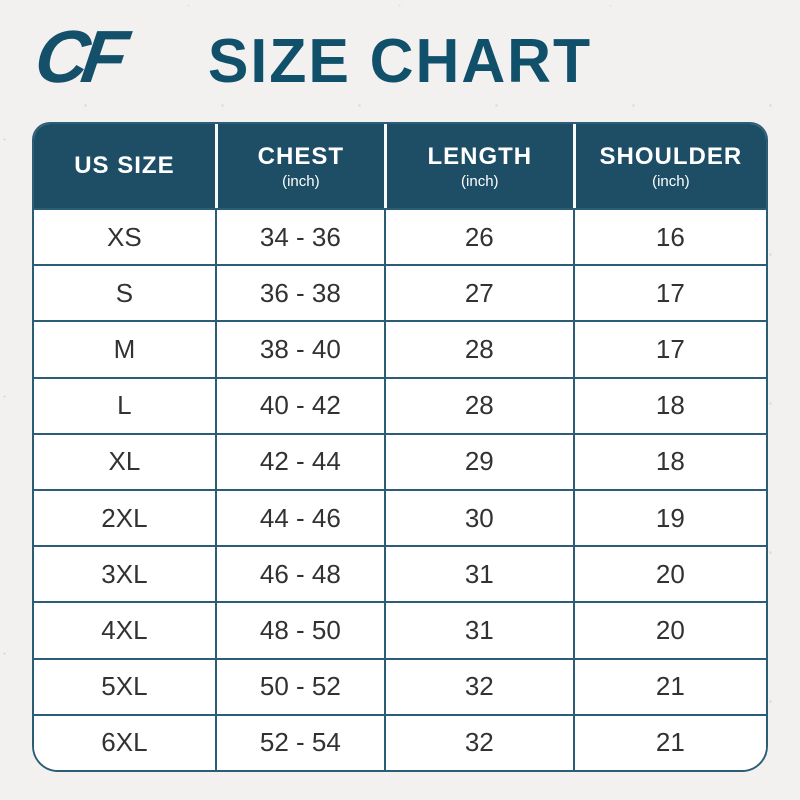  Describe the element at coordinates (124, 686) in the screenshot. I see `cell-size: 5XL` at that location.